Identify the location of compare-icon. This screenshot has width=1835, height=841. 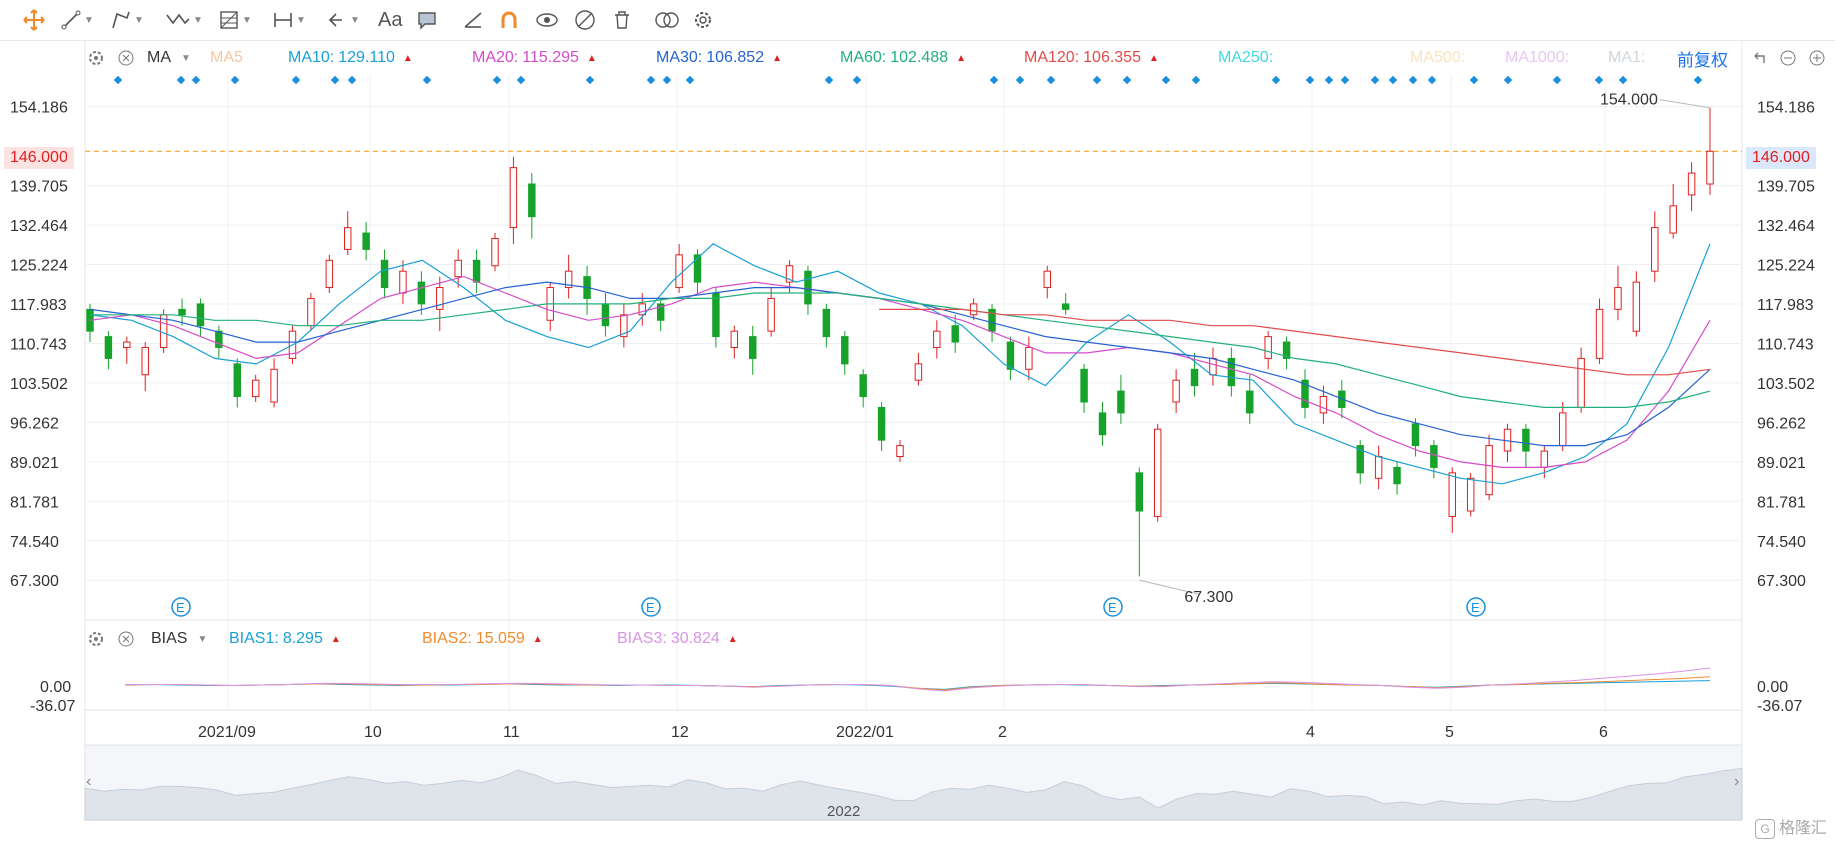
(667, 20).